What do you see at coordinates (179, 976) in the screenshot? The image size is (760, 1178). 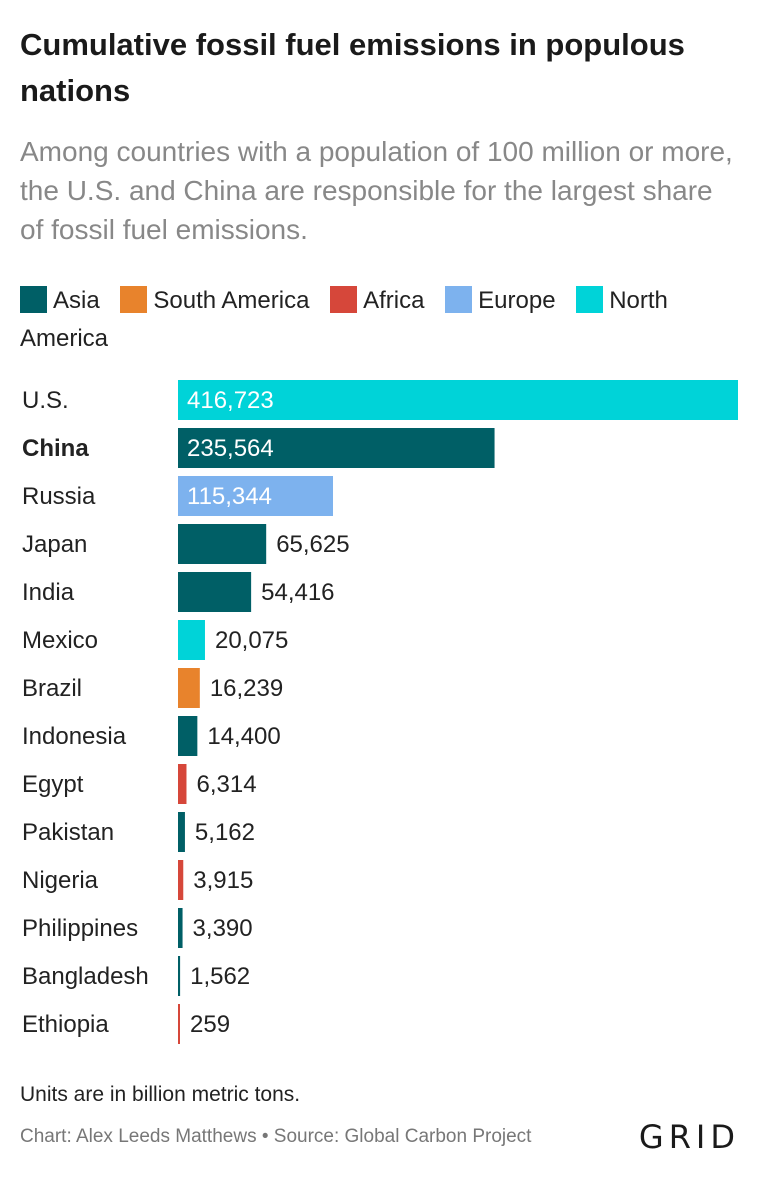 I see `bar-bangladesh` at bounding box center [179, 976].